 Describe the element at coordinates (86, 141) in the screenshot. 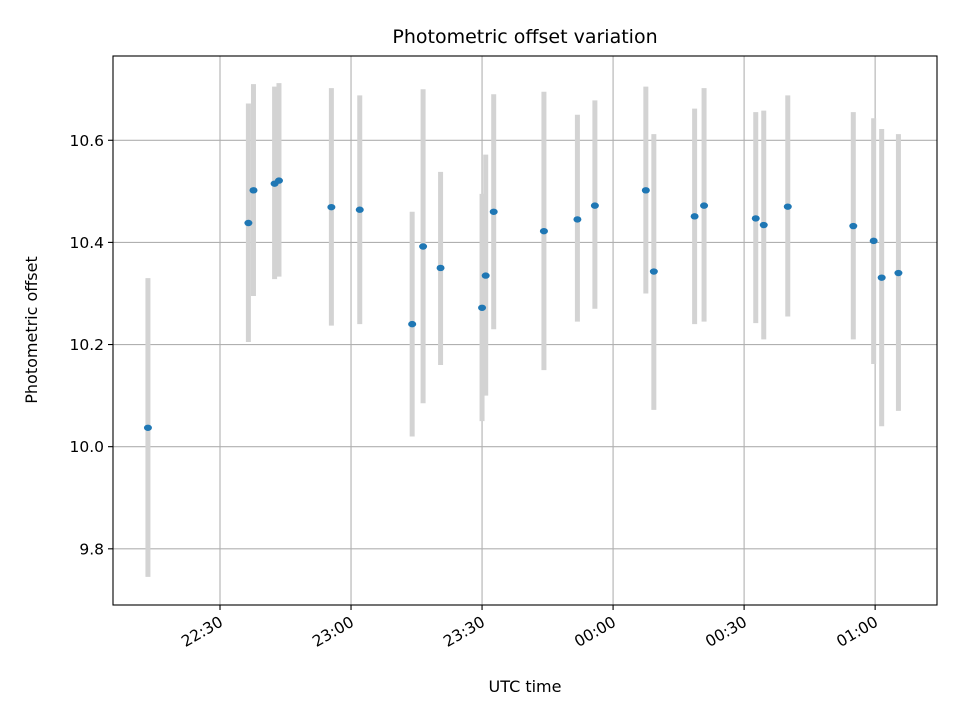

I see `y-tick-label: 10.6` at that location.